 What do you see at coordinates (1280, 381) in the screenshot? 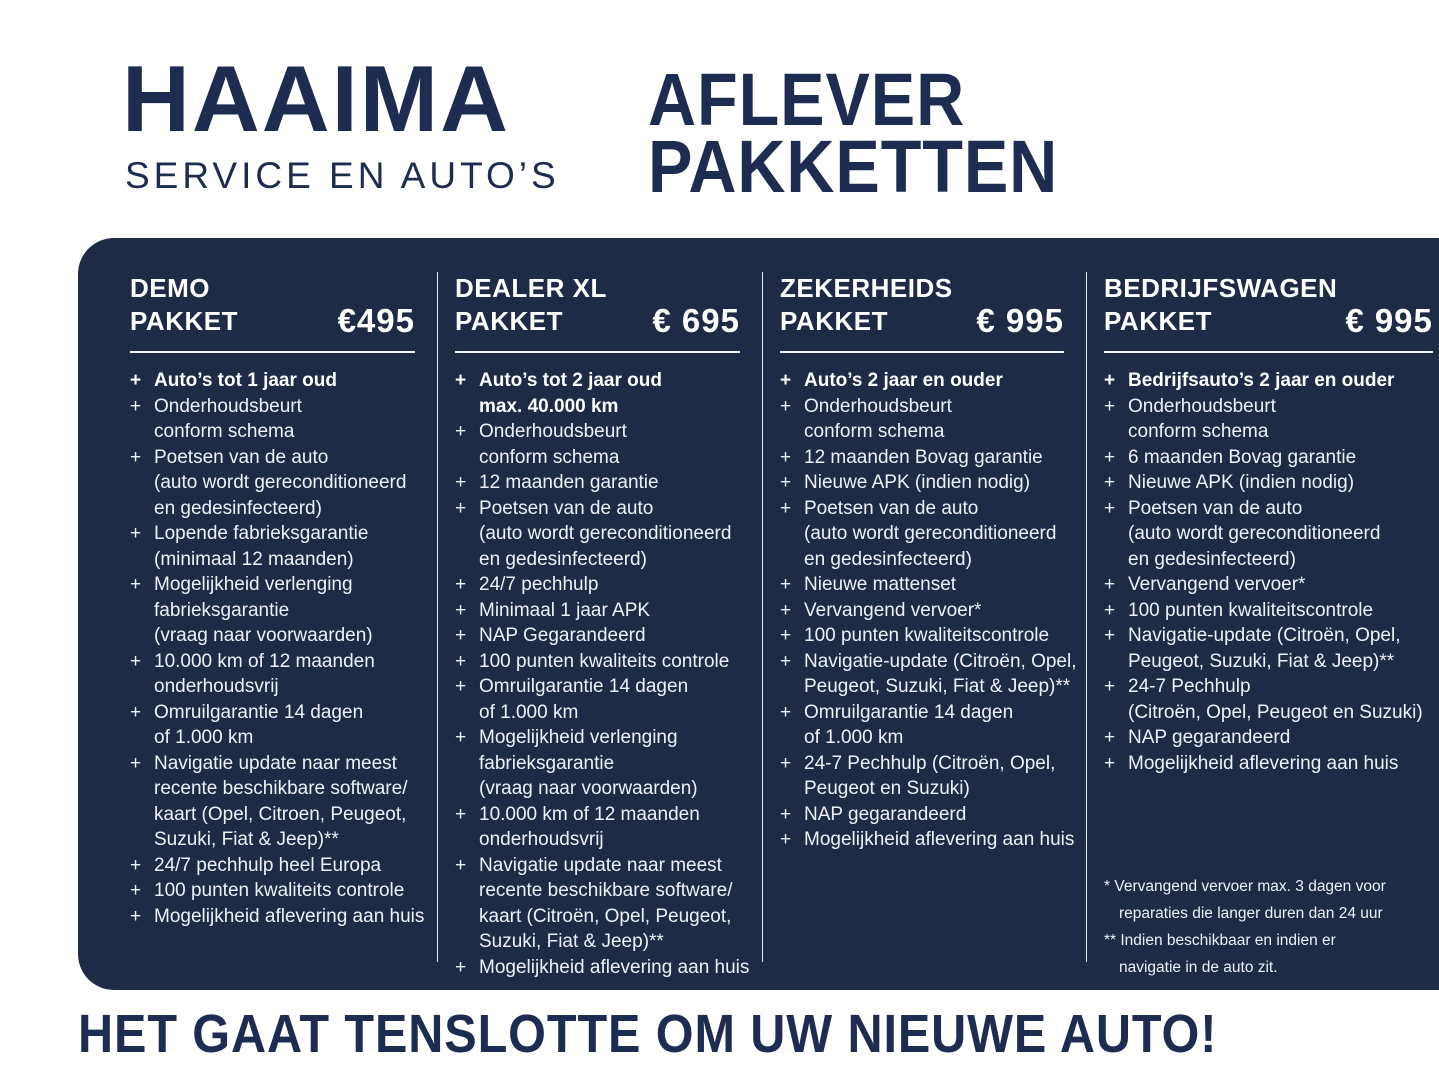
I see `package-item-text: Bedrijfsauto’s 2 jaar en ouder` at bounding box center [1280, 381].